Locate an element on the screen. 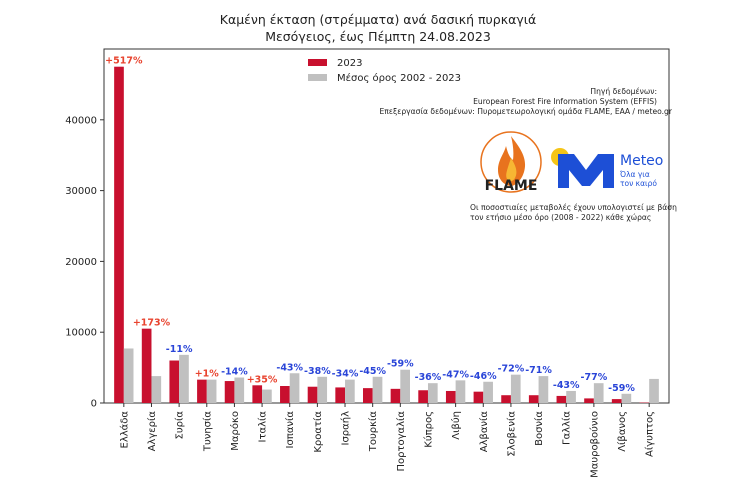 This screenshot has width=748, height=498. x-tick-label: Σλοβενία is located at coordinates (511, 434).